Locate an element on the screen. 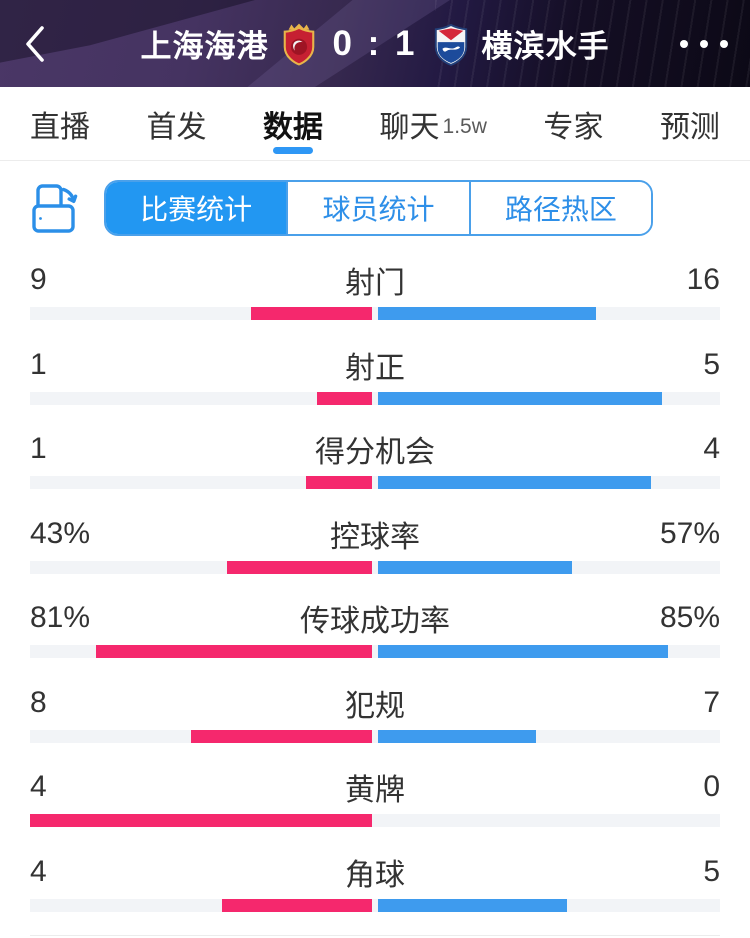 Image resolution: width=750 pixels, height=938 pixels. stat-row: 8 犯规 7 is located at coordinates (375, 724).